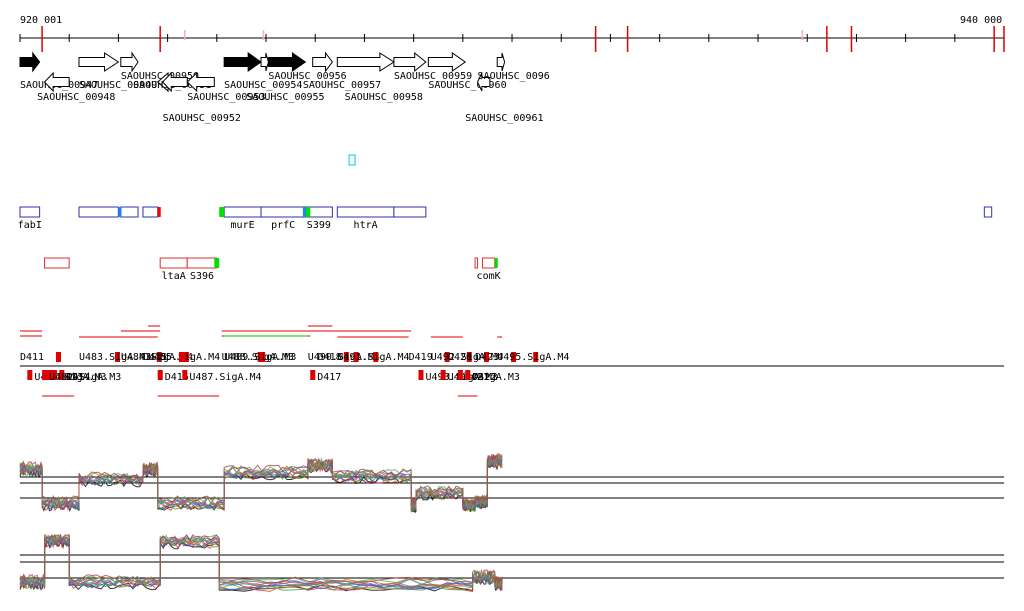 This screenshot has width=1024, height=611. What do you see at coordinates (421, 357) in the screenshot?
I see `tu-label: D419` at bounding box center [421, 357].